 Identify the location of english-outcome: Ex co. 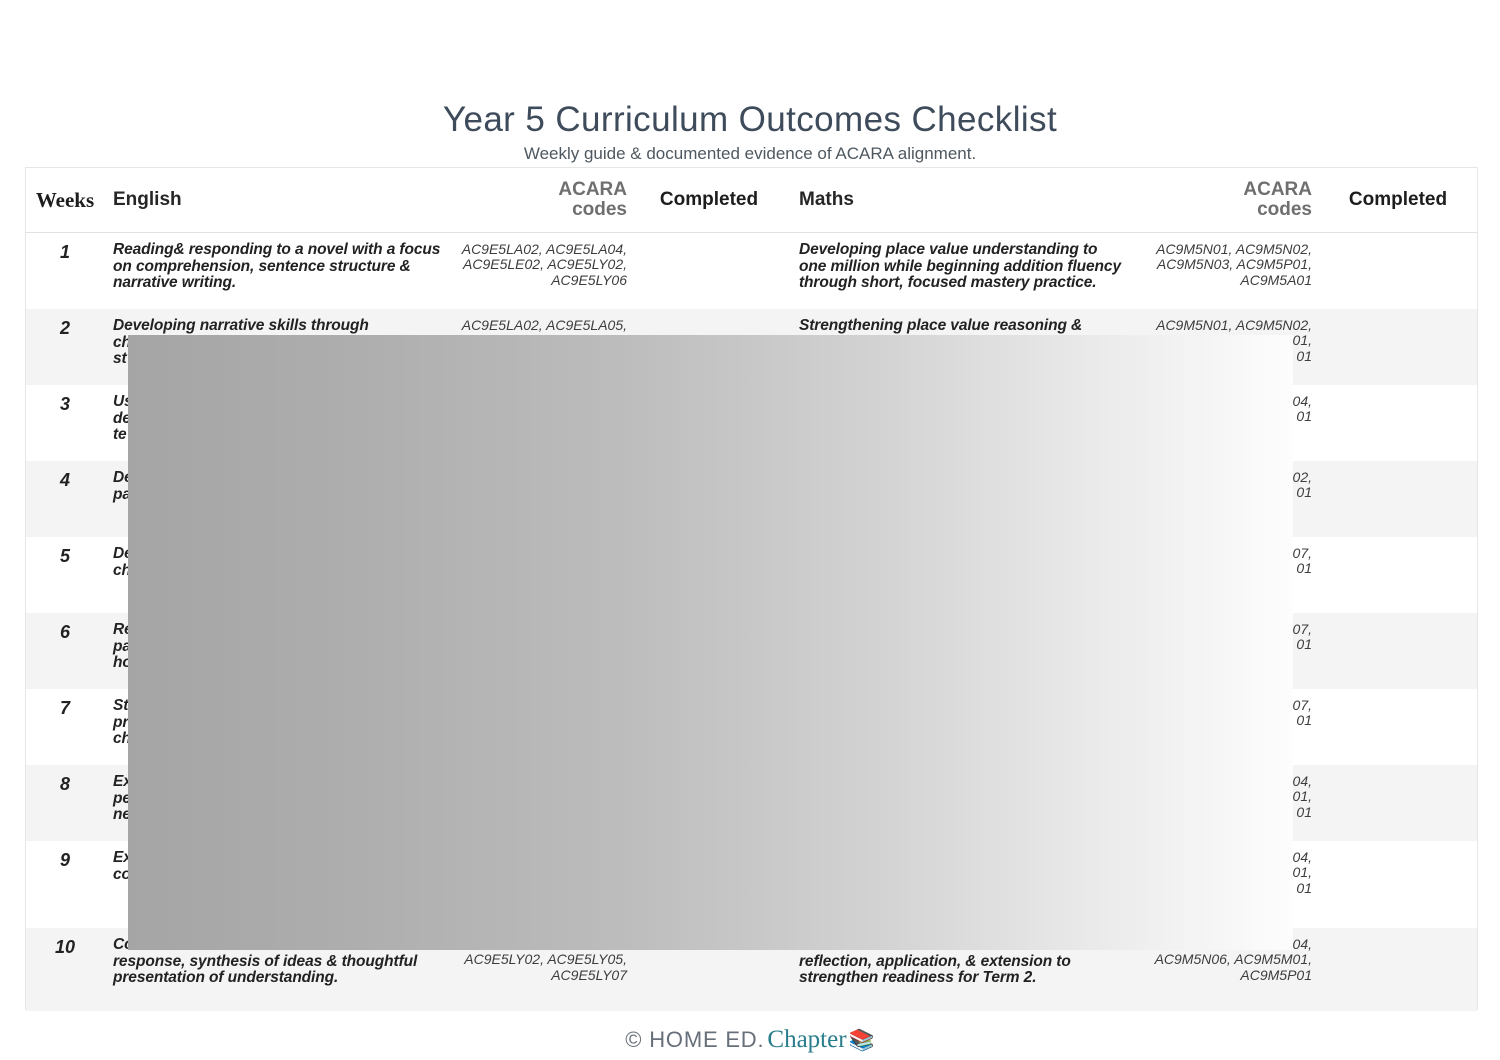
(122, 866).